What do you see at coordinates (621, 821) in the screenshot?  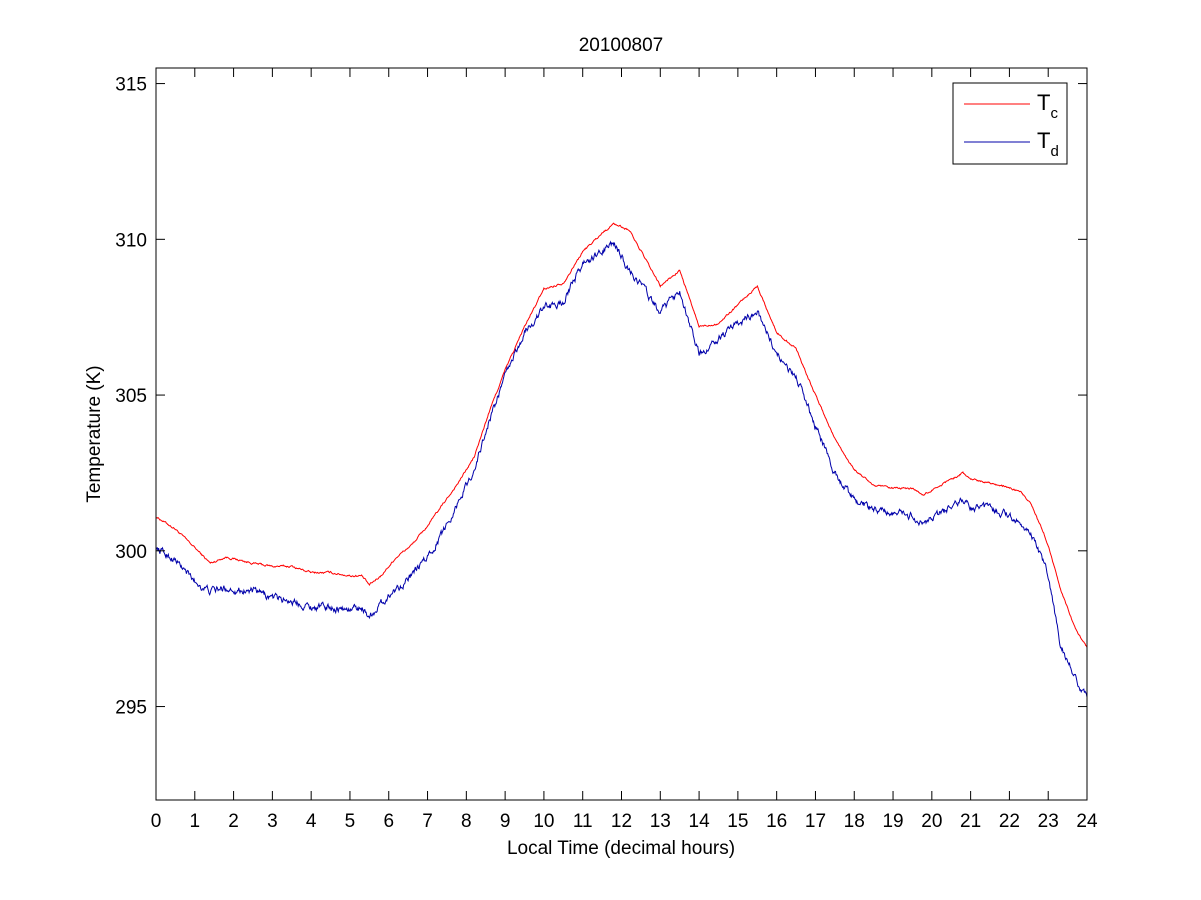 I see `x-tick-label: 12` at bounding box center [621, 821].